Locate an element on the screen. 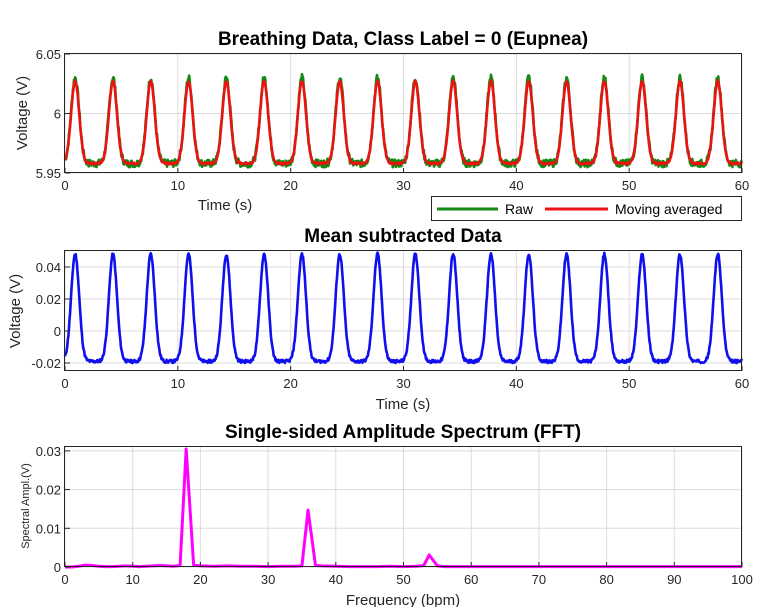 Image resolution: width=764 pixels, height=607 pixels. breathing-x-ticks: 0 10 20 30 40 50 60 is located at coordinates (405, 180).